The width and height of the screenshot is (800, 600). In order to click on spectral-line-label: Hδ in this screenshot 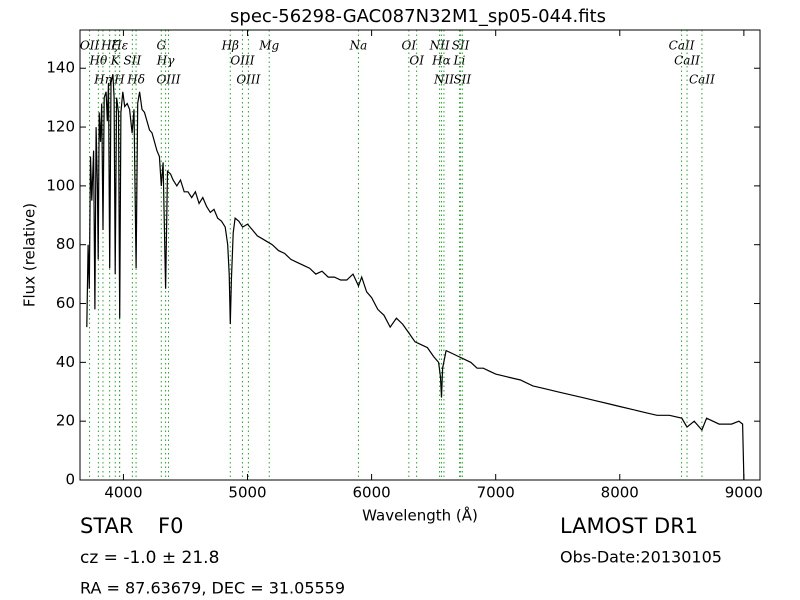, I will do `click(135, 80)`.